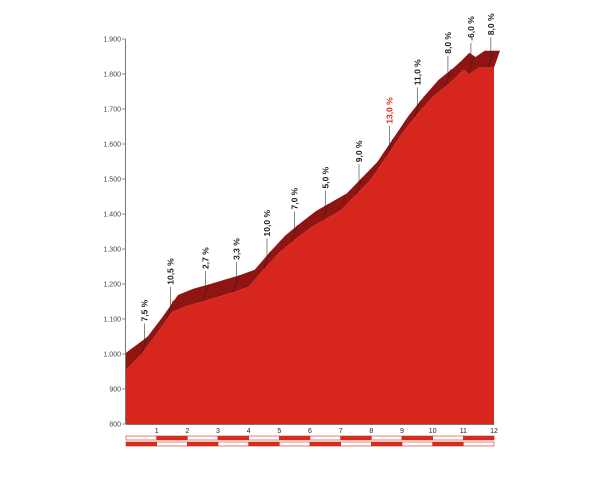 Image resolution: width=600 pixels, height=478 pixels. I want to click on y-tick-label: 1.000, so click(112, 355).